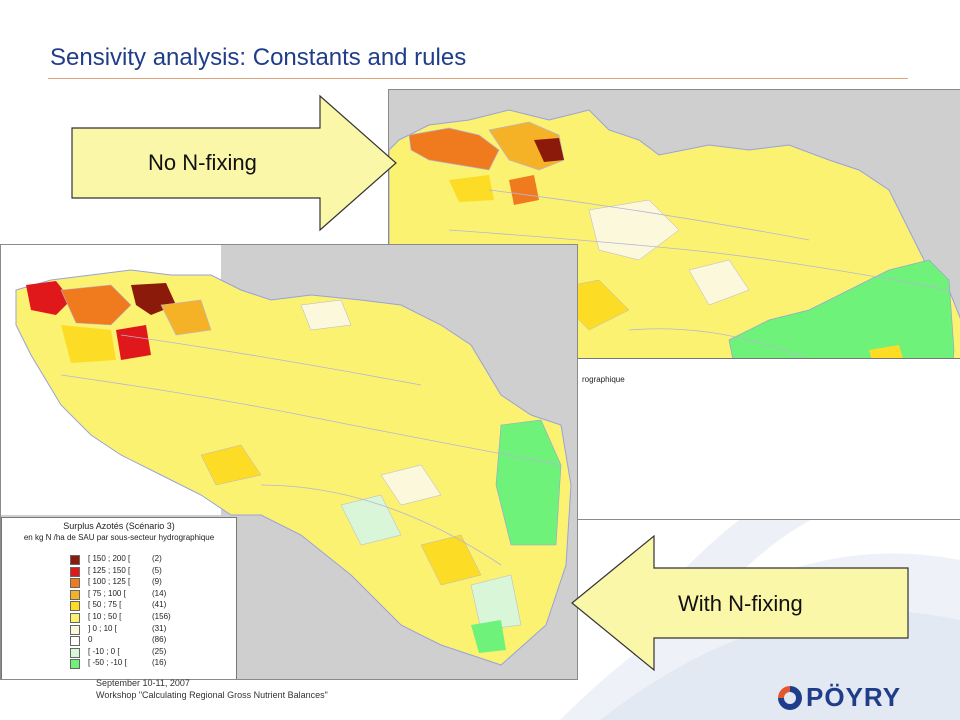 This screenshot has width=960, height=720. I want to click on legend-count: (2), so click(157, 558).